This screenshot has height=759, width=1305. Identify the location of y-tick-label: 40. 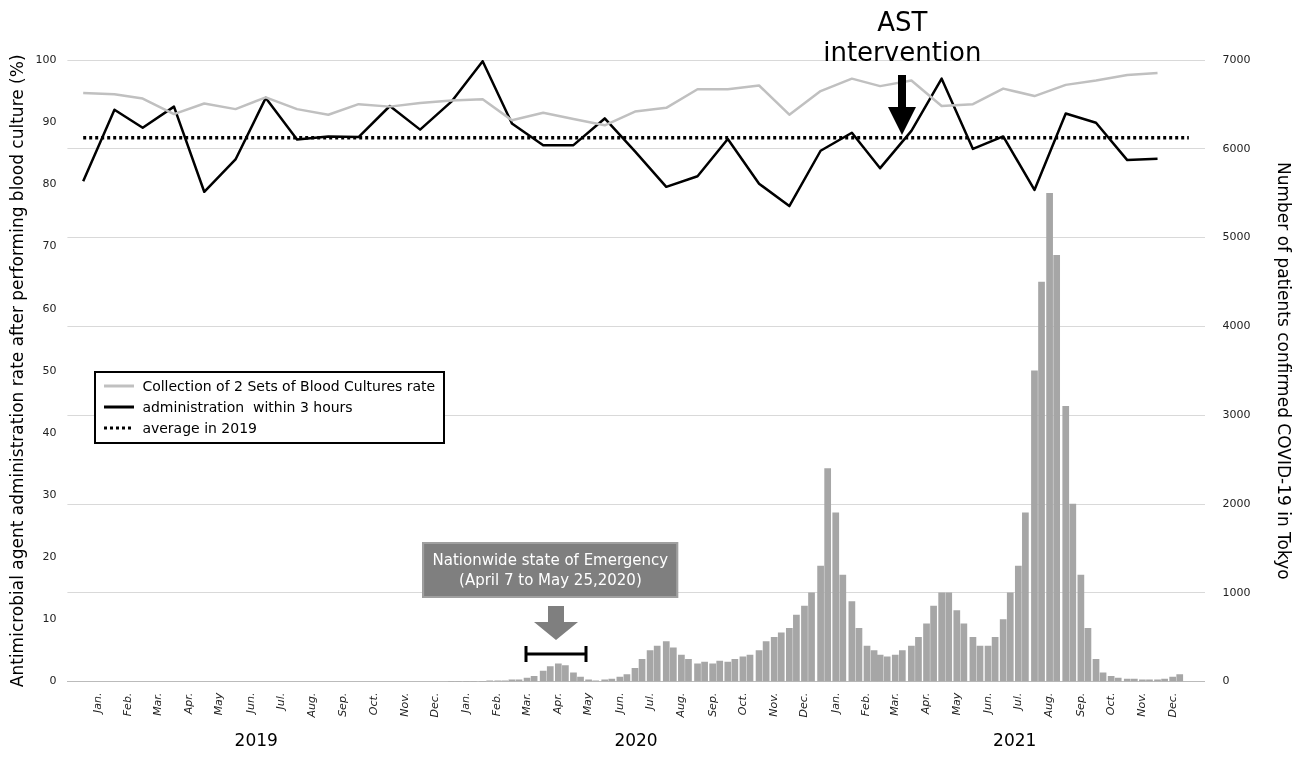
(49, 432).